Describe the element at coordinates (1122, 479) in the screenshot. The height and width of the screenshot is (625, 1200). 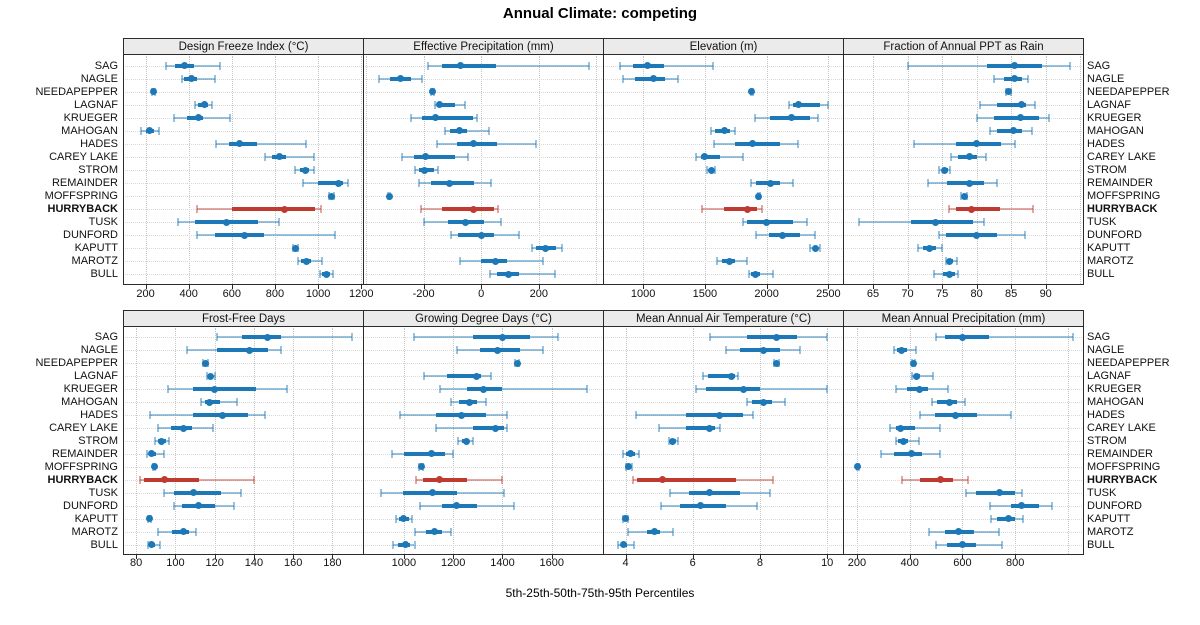
I see `site-label-right: HURRYBACK` at that location.